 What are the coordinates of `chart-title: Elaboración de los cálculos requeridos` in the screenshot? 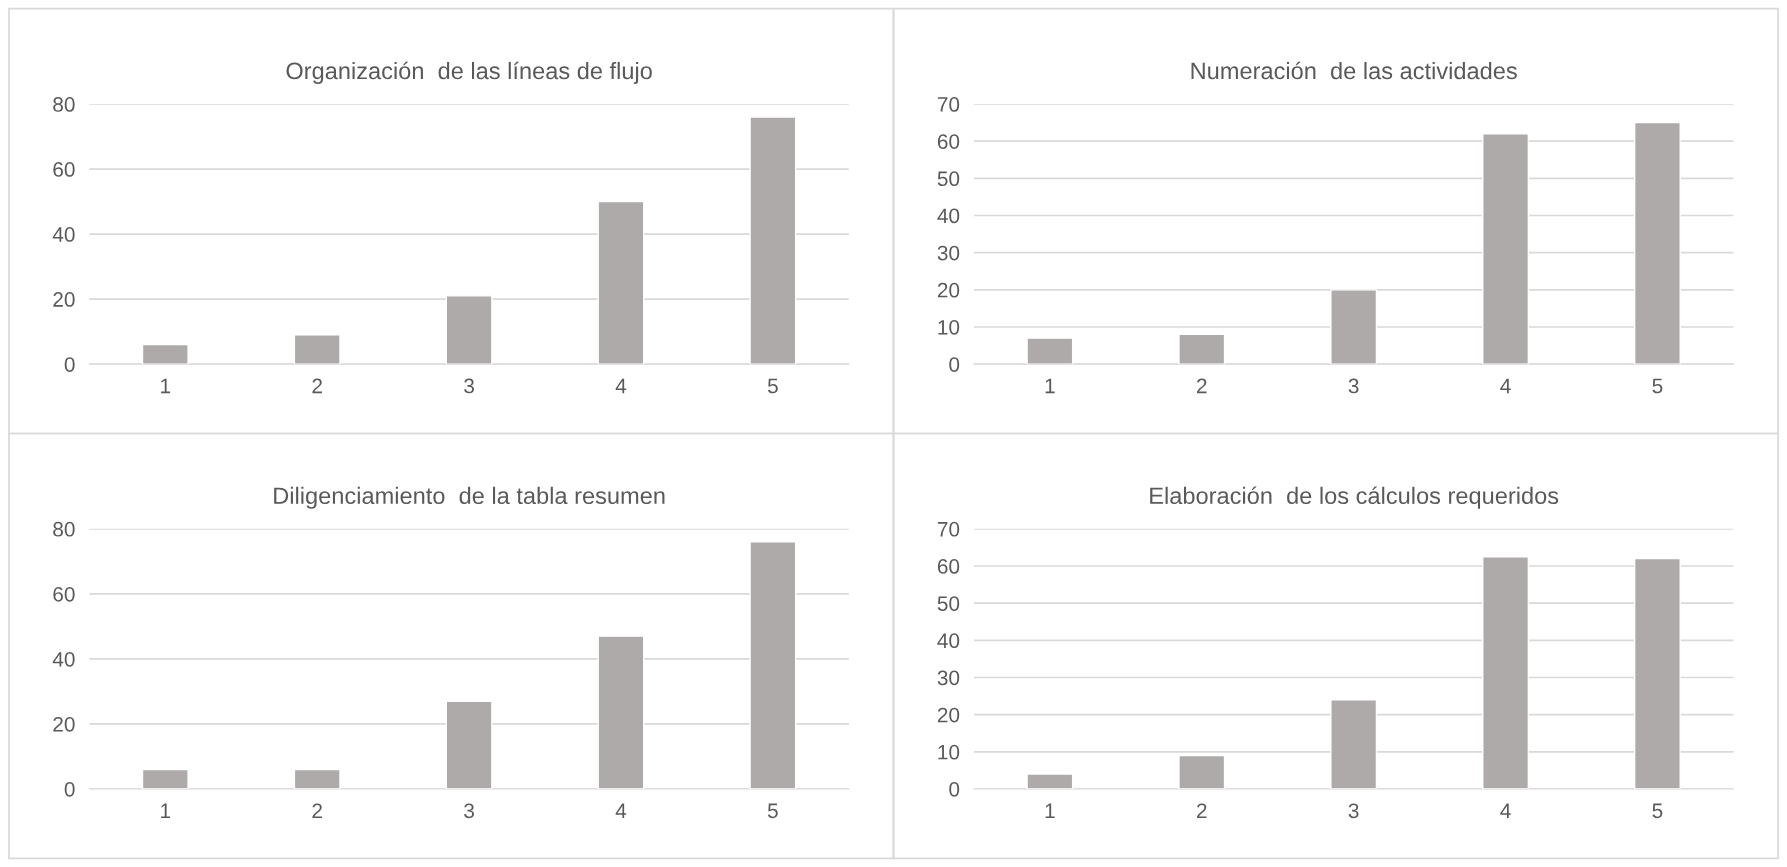 It's located at (1354, 497).